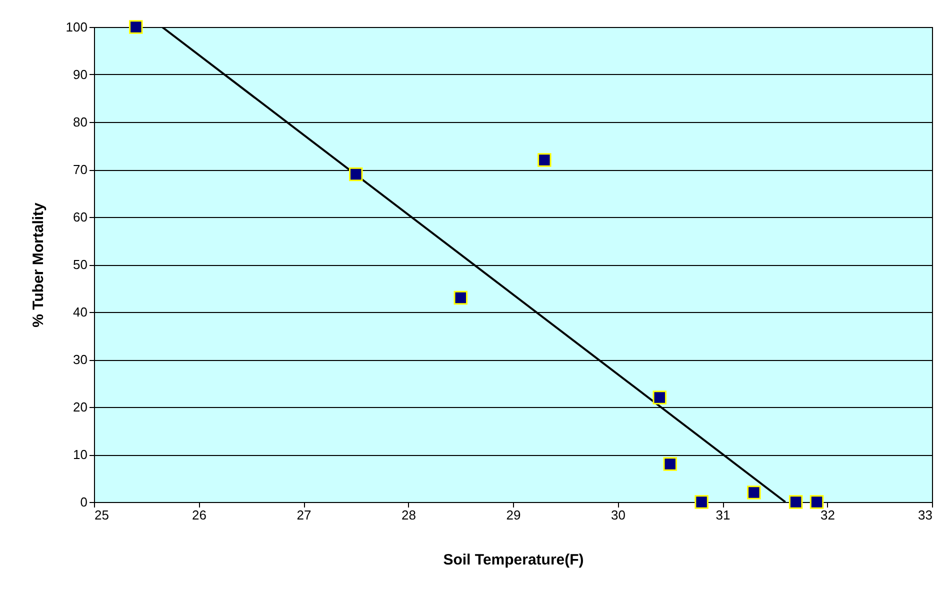  I want to click on x-tick-label: 30, so click(618, 515).